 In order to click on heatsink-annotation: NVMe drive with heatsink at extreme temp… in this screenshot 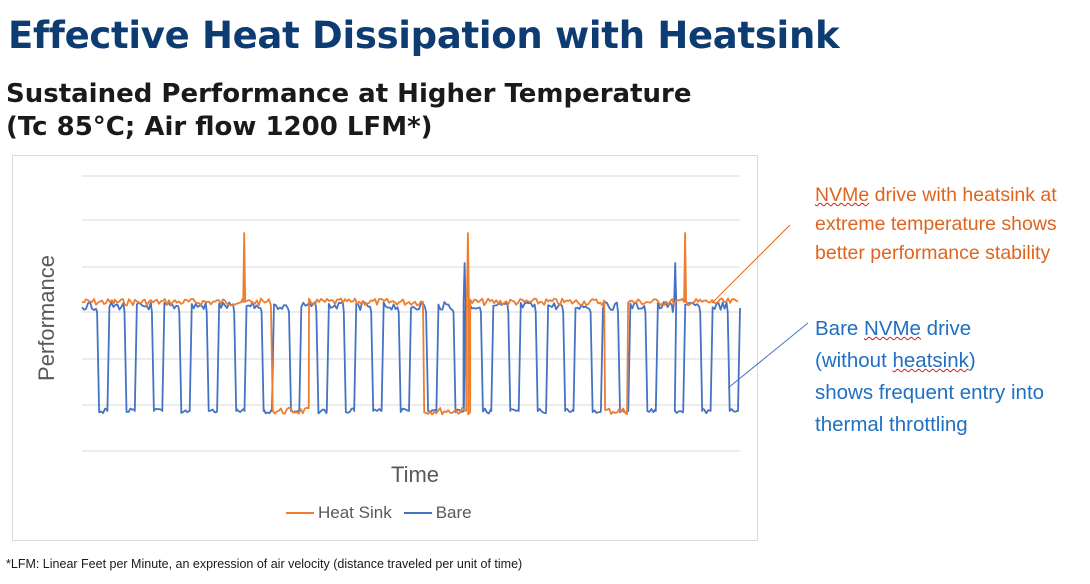, I will do `click(936, 224)`.